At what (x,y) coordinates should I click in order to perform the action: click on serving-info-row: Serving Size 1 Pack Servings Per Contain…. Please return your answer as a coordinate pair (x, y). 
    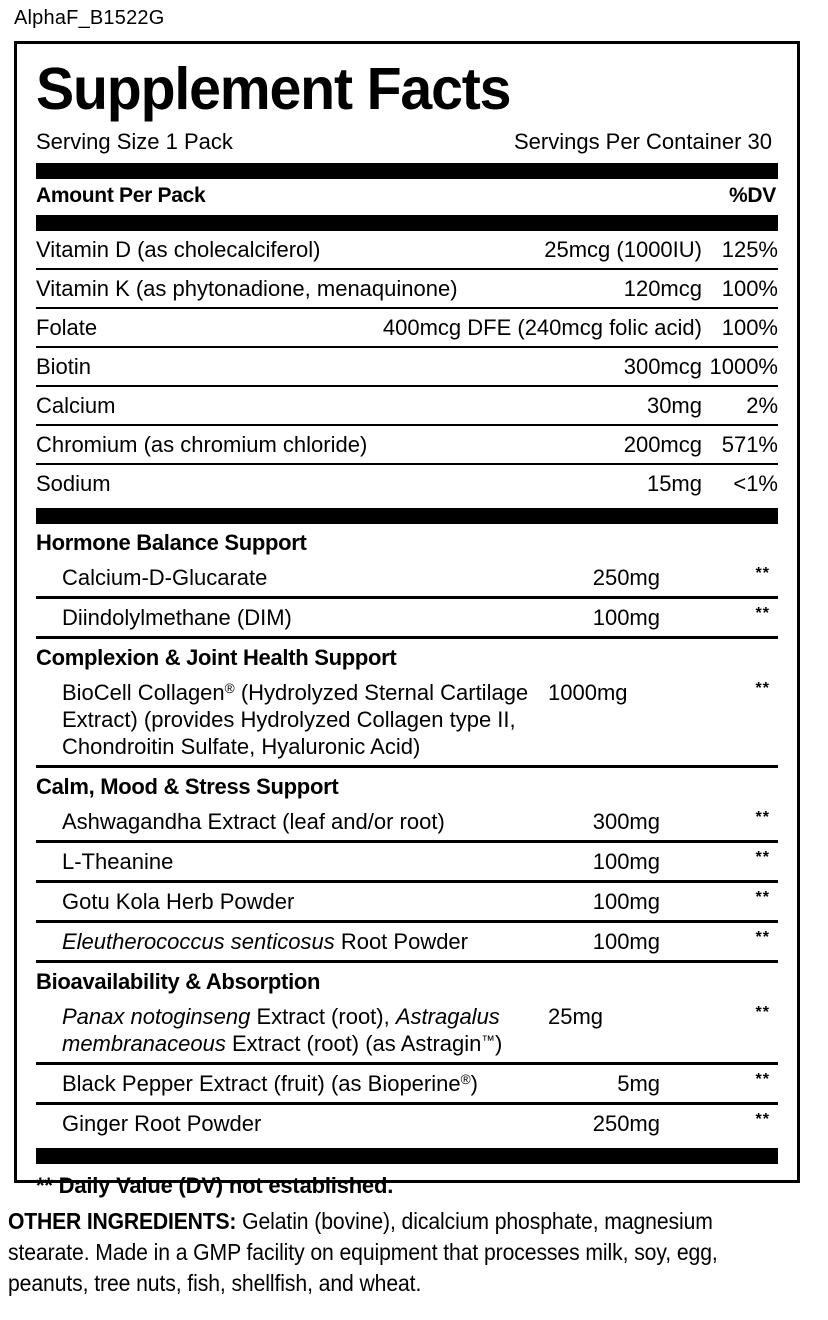
    Looking at the image, I should click on (407, 142).